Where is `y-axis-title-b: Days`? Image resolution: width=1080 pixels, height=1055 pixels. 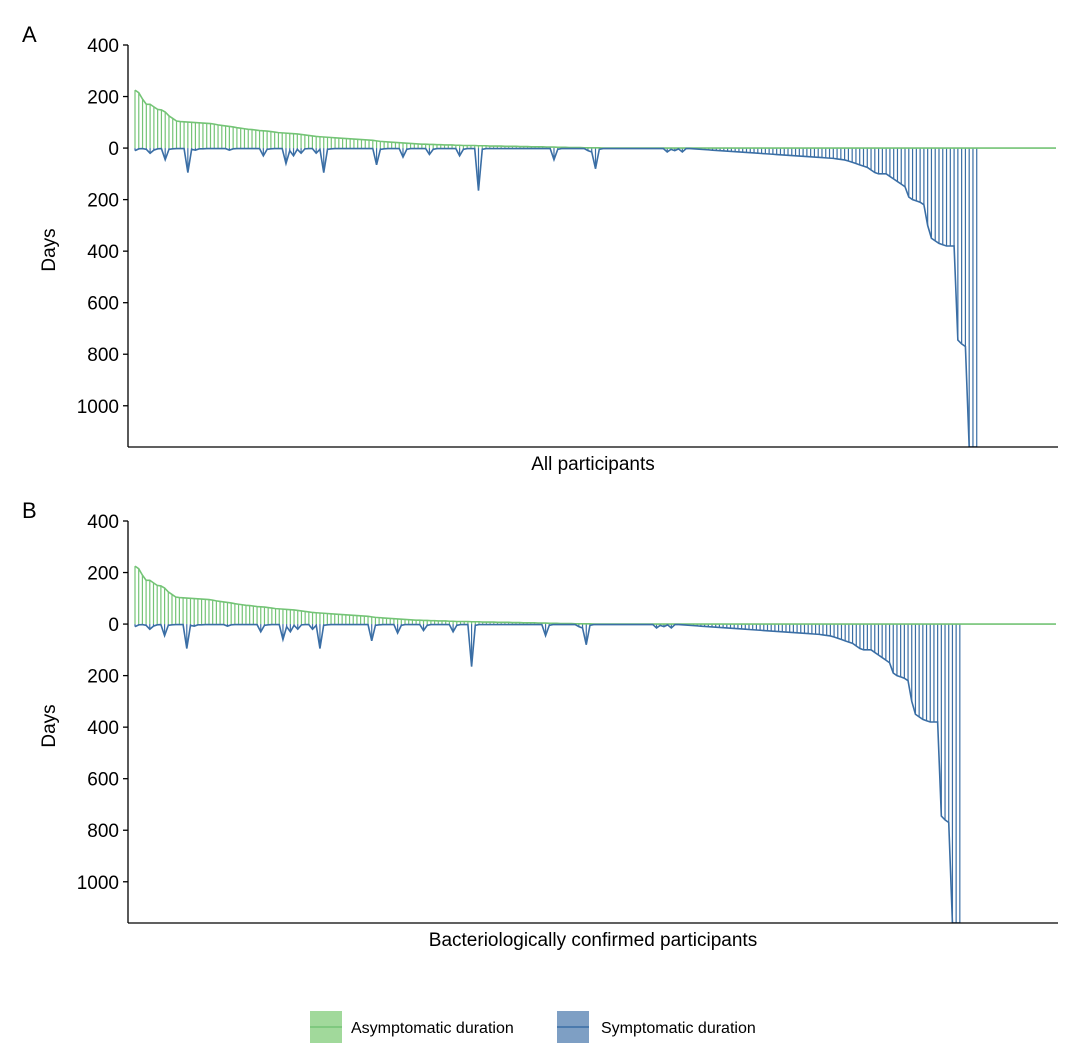 y-axis-title-b: Days is located at coordinates (49, 725).